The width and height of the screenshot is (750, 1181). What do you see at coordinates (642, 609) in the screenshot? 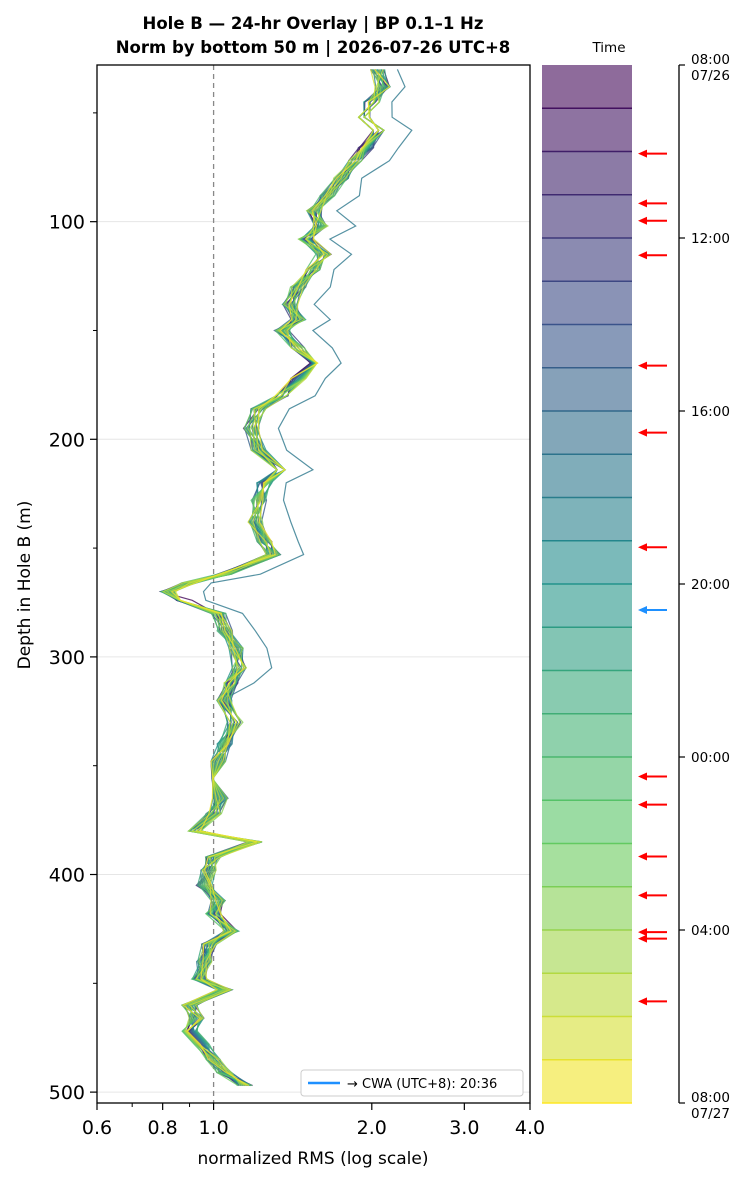
I see `highlight-arrow-head` at bounding box center [642, 609].